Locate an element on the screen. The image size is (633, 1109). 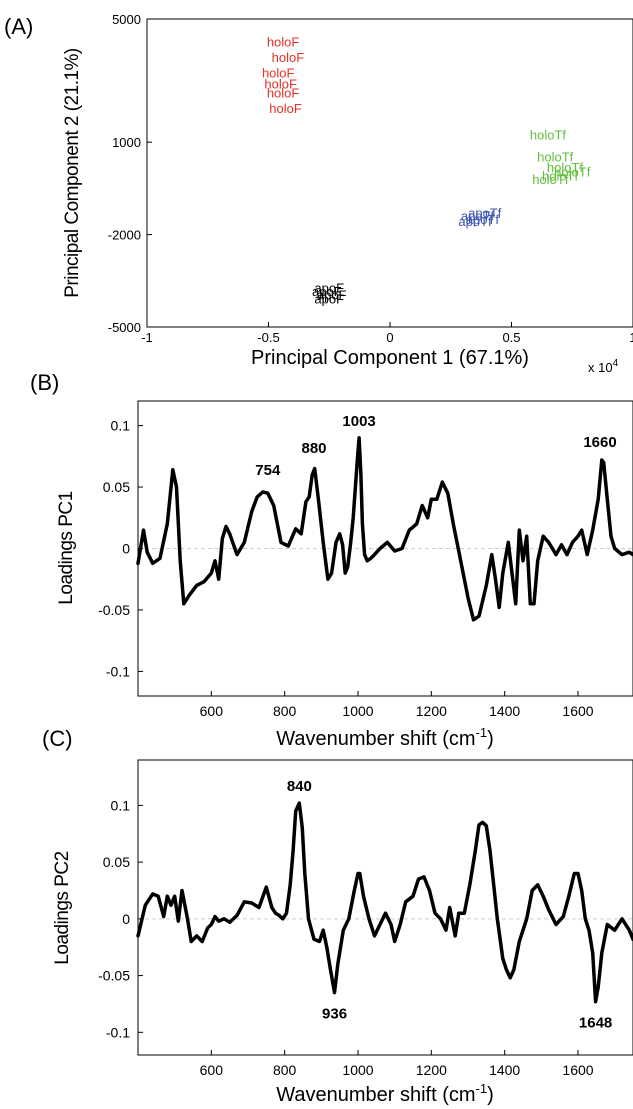
peak-label: 880 is located at coordinates (313, 448).